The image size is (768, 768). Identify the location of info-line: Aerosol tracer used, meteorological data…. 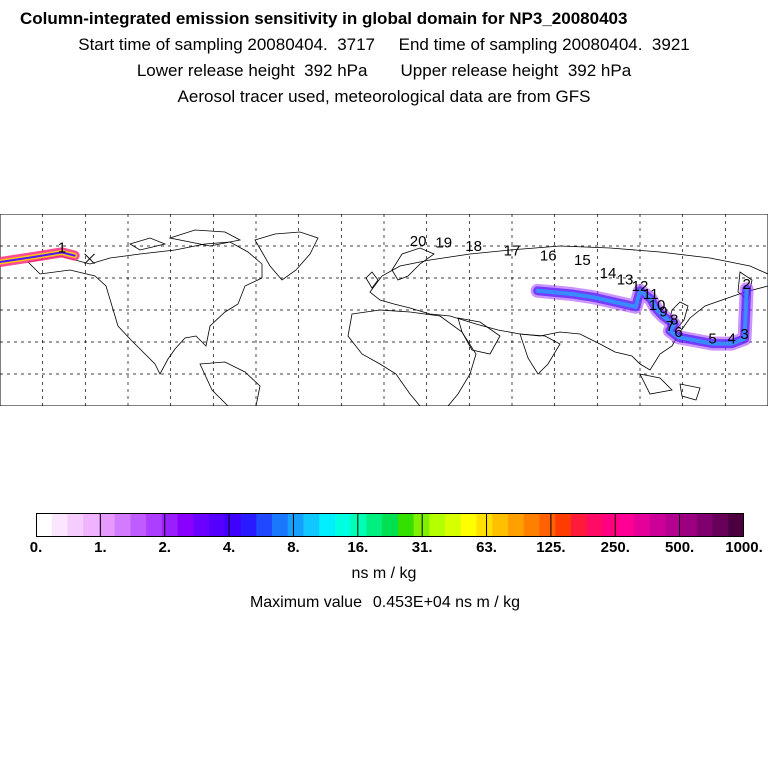
(384, 96).